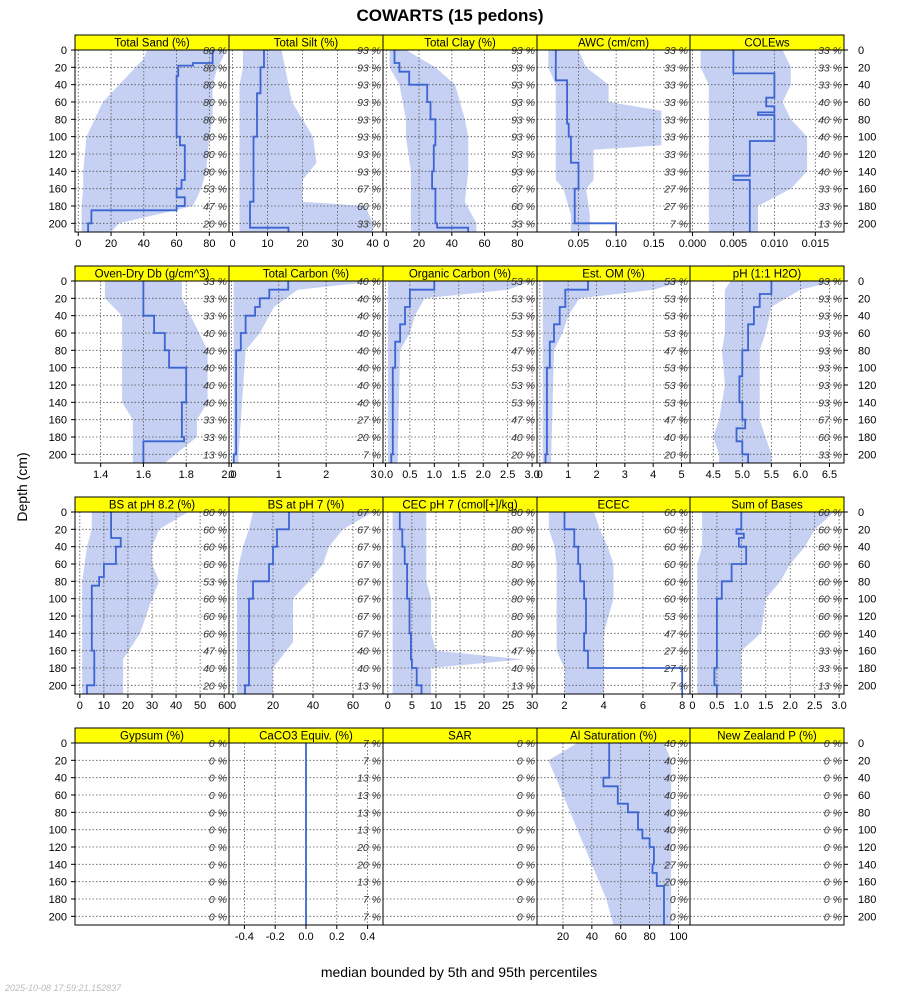 The height and width of the screenshot is (1000, 900). I want to click on percent-label: 7 %, so click(372, 900).